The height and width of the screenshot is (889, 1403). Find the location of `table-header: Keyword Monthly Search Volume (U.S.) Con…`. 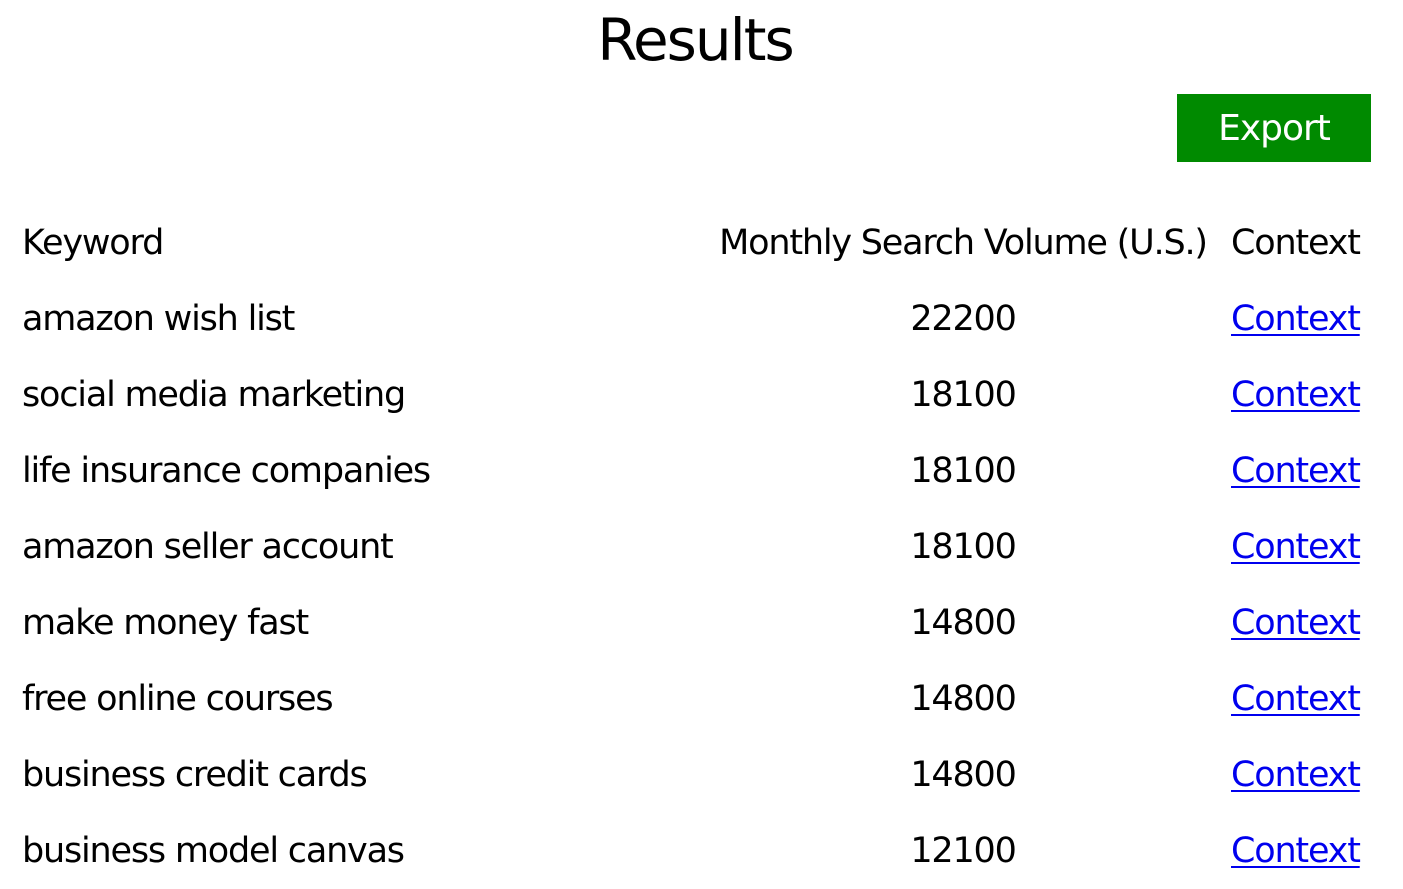

table-header: Keyword Monthly Search Volume (U.S.) Con… is located at coordinates (696, 243).